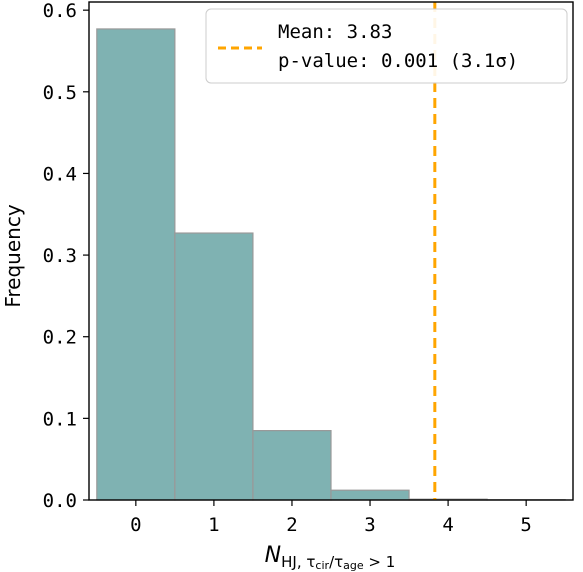  Describe the element at coordinates (13, 255) in the screenshot. I see `y-axis-title: Frequency` at that location.